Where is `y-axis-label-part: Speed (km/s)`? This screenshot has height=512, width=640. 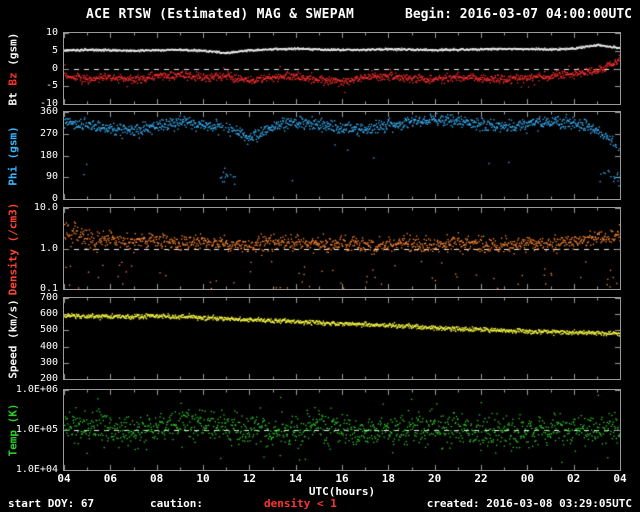 y-axis-label-part: Speed (km/s) is located at coordinates (13, 338).